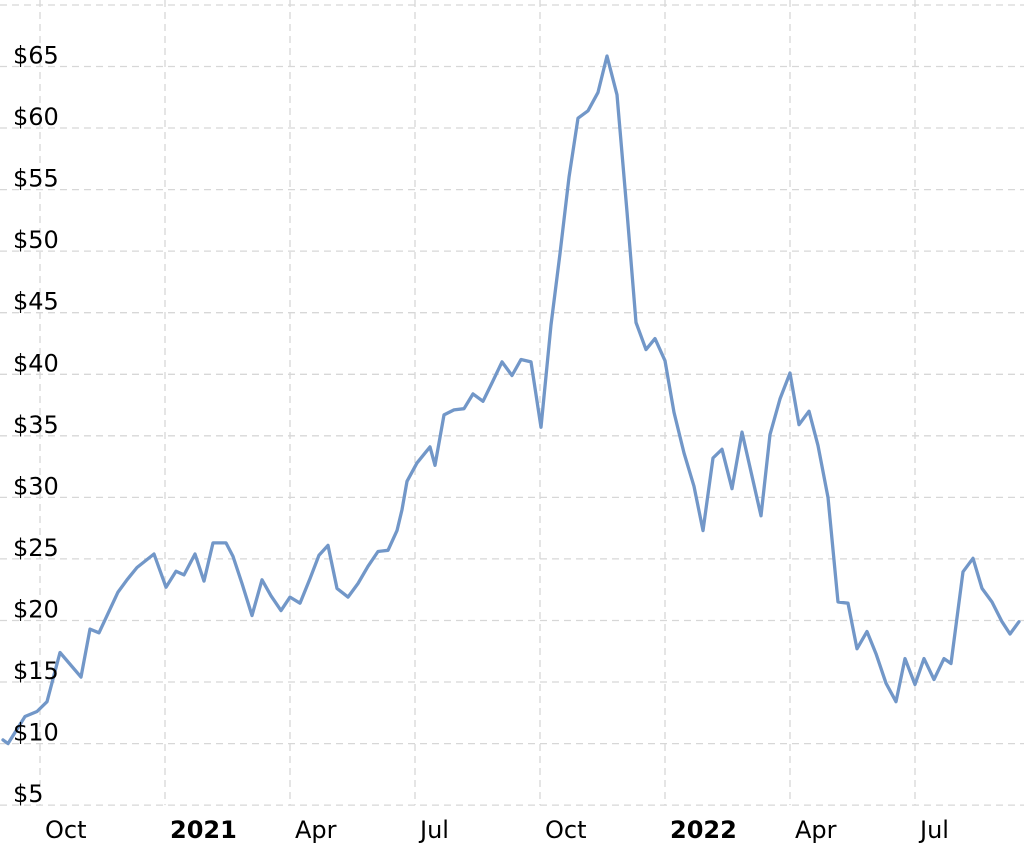 Image resolution: width=1024 pixels, height=854 pixels. I want to click on y-tick-label: $35, so click(36, 425).